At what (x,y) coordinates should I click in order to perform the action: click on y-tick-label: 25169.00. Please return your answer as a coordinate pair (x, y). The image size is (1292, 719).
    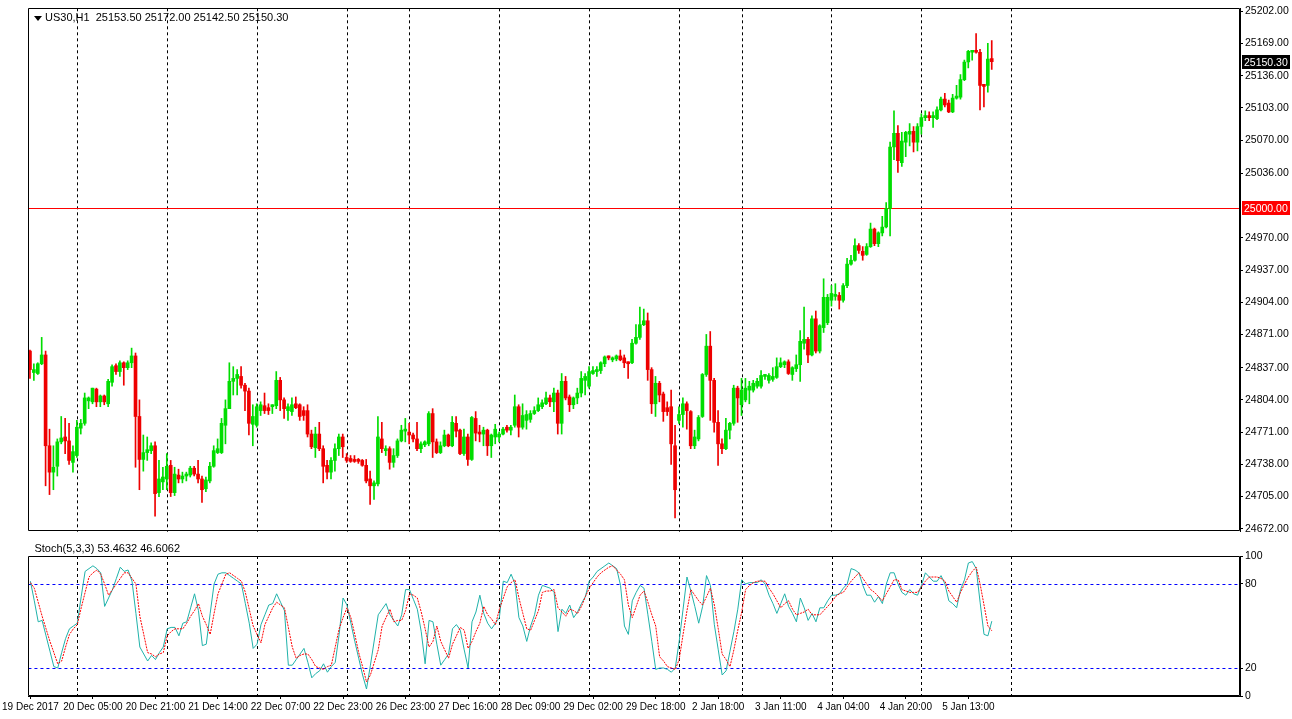
    Looking at the image, I should click on (1267, 42).